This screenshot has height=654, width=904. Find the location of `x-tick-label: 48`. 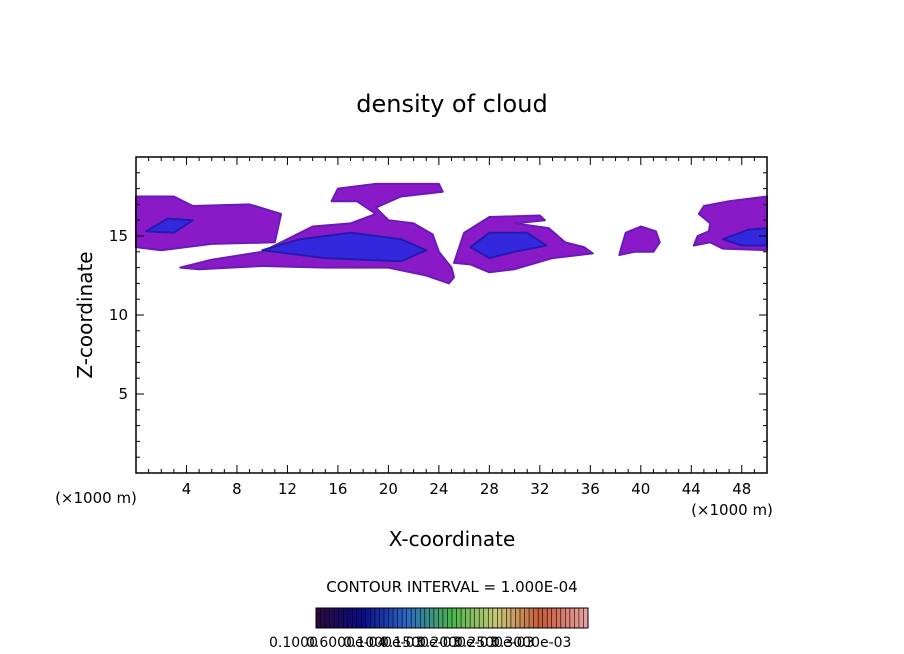

x-tick-label: 48 is located at coordinates (741, 489).